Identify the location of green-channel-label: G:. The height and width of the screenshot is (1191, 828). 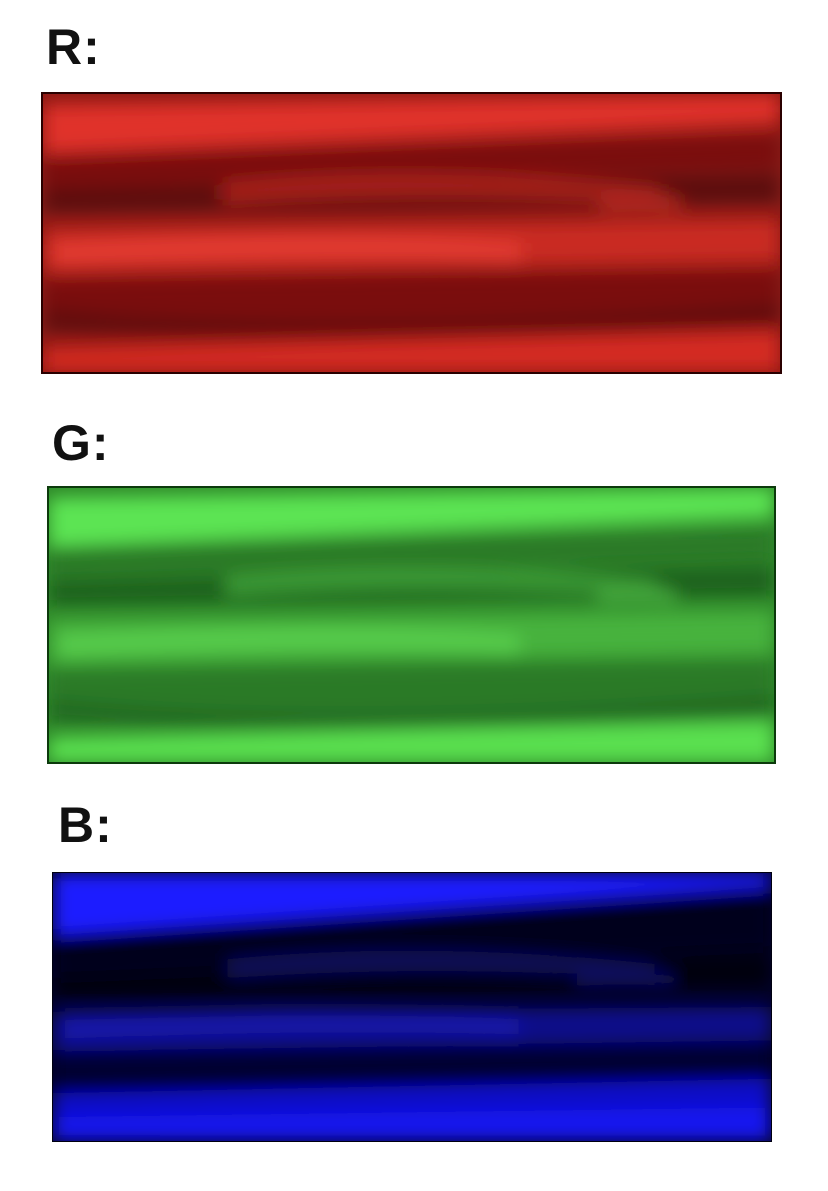
(81, 443).